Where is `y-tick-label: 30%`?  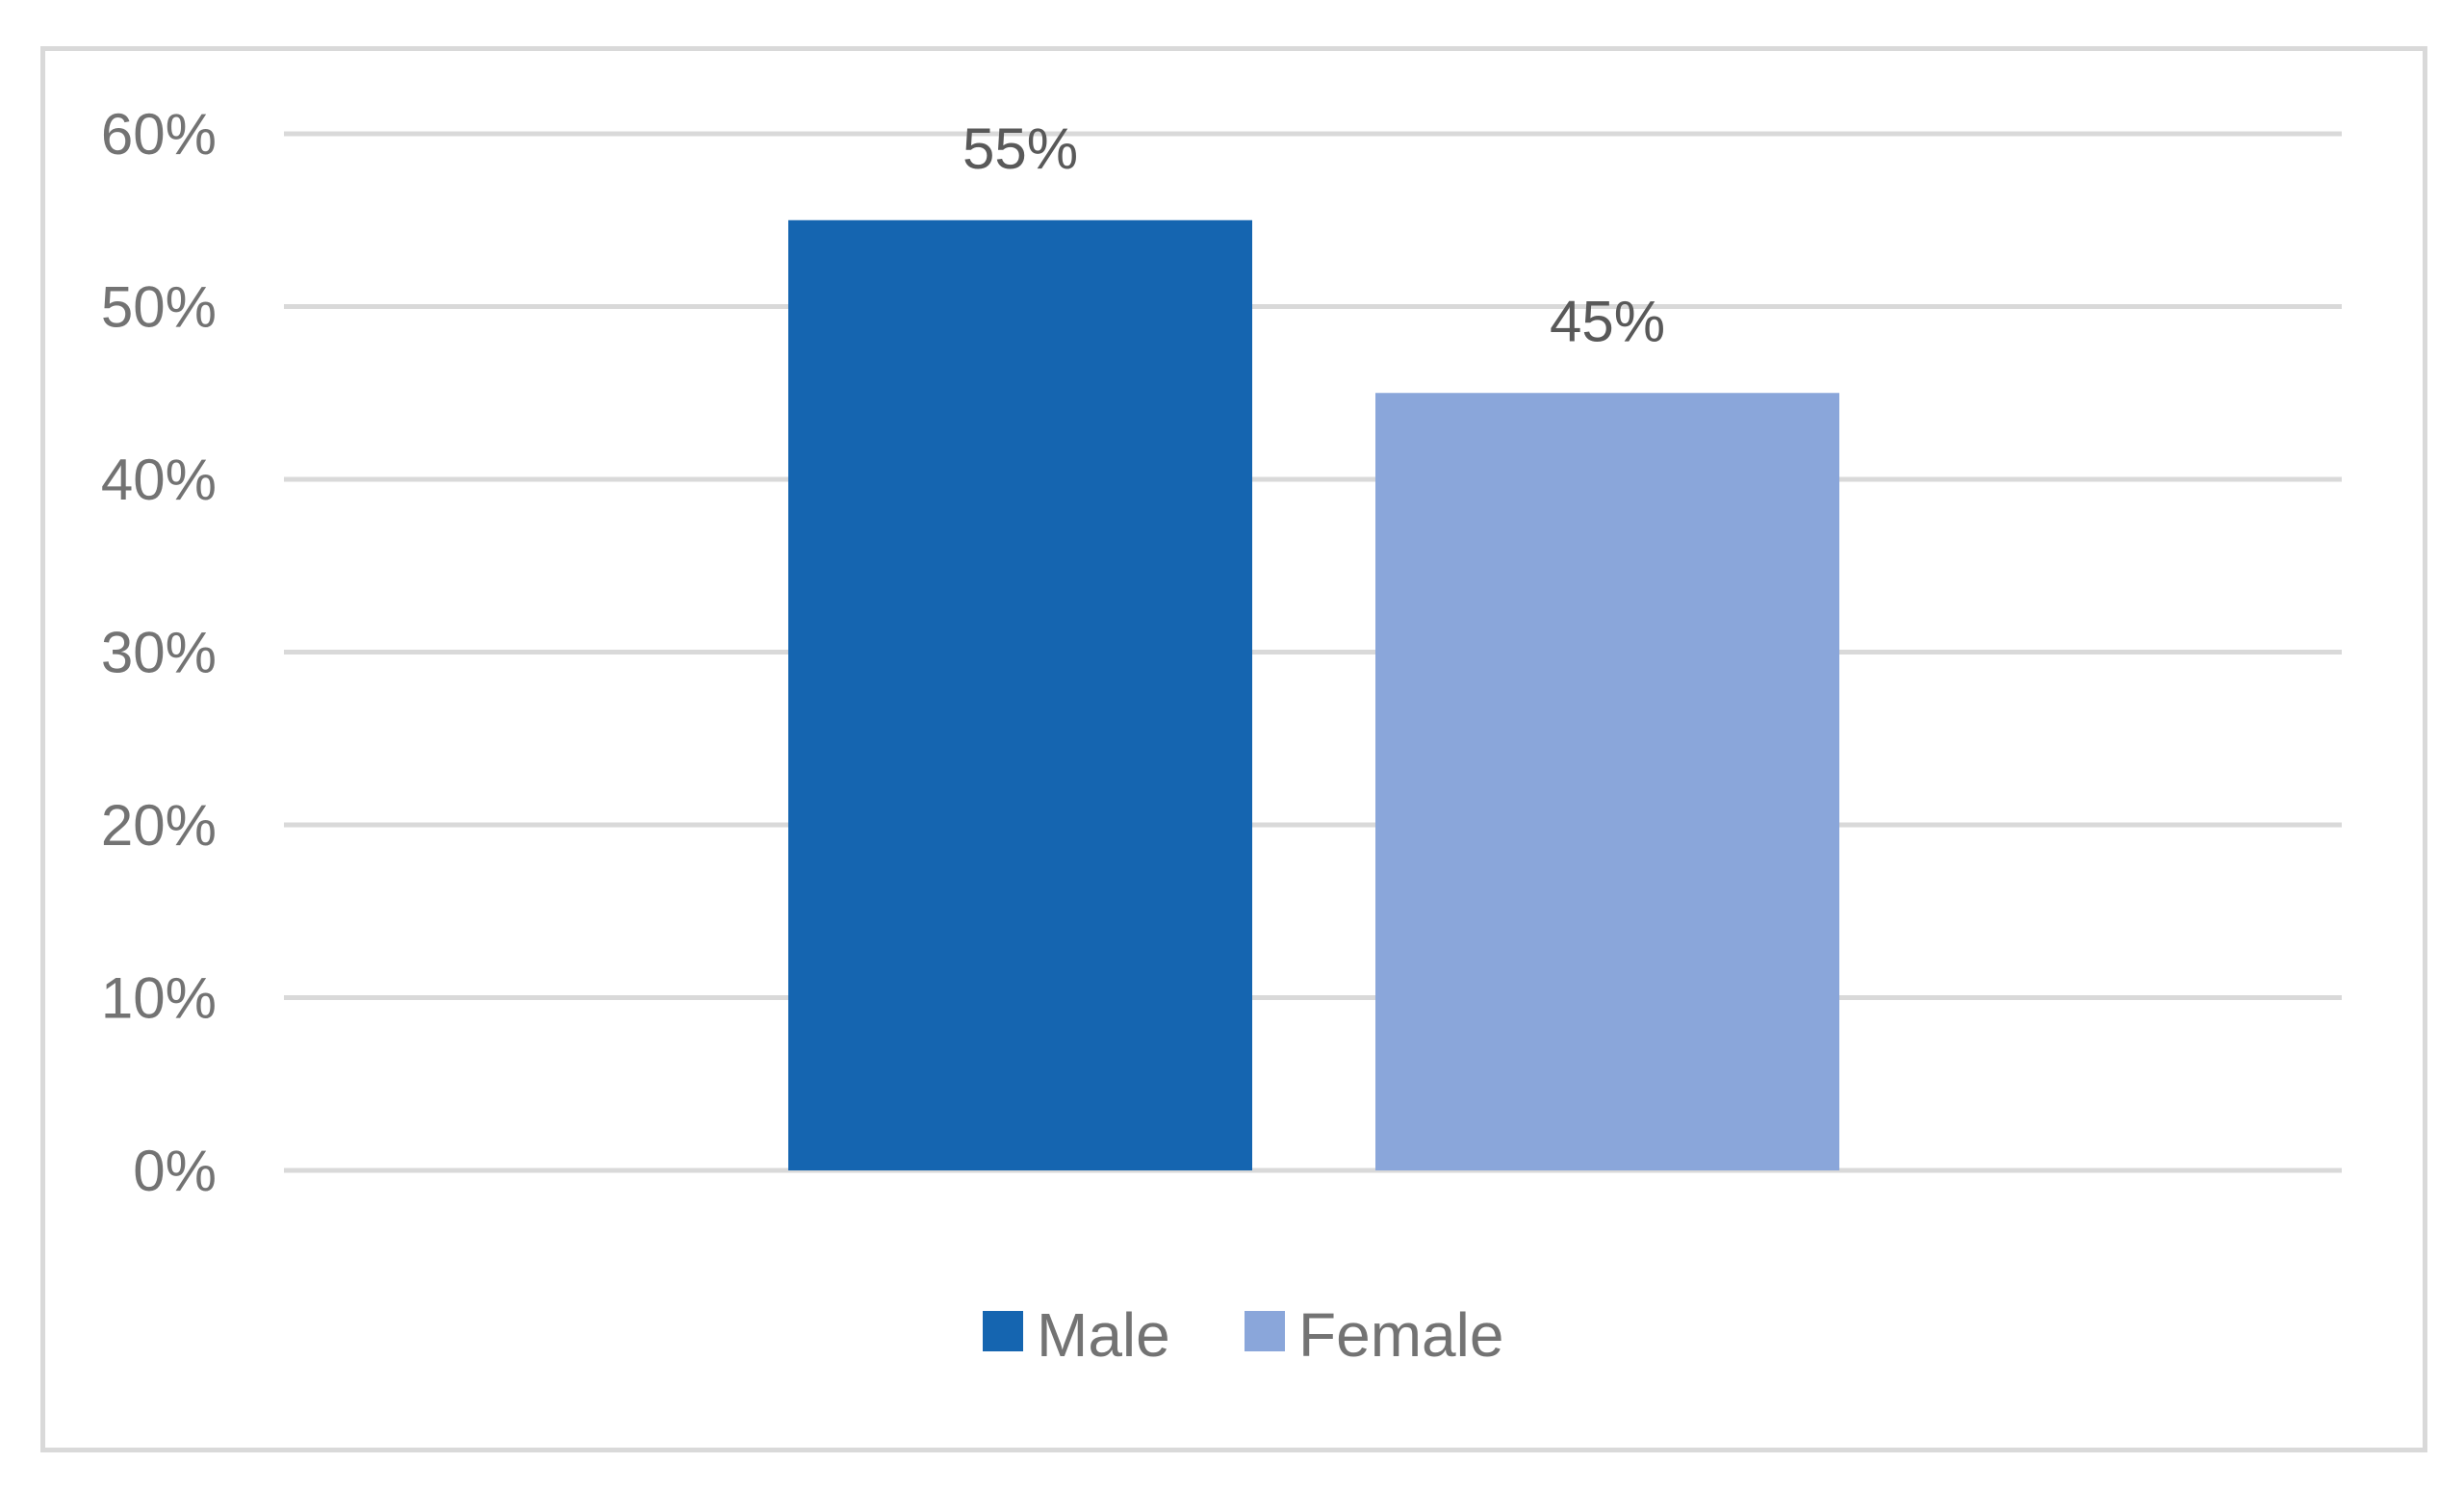 y-tick-label: 30% is located at coordinates (159, 653).